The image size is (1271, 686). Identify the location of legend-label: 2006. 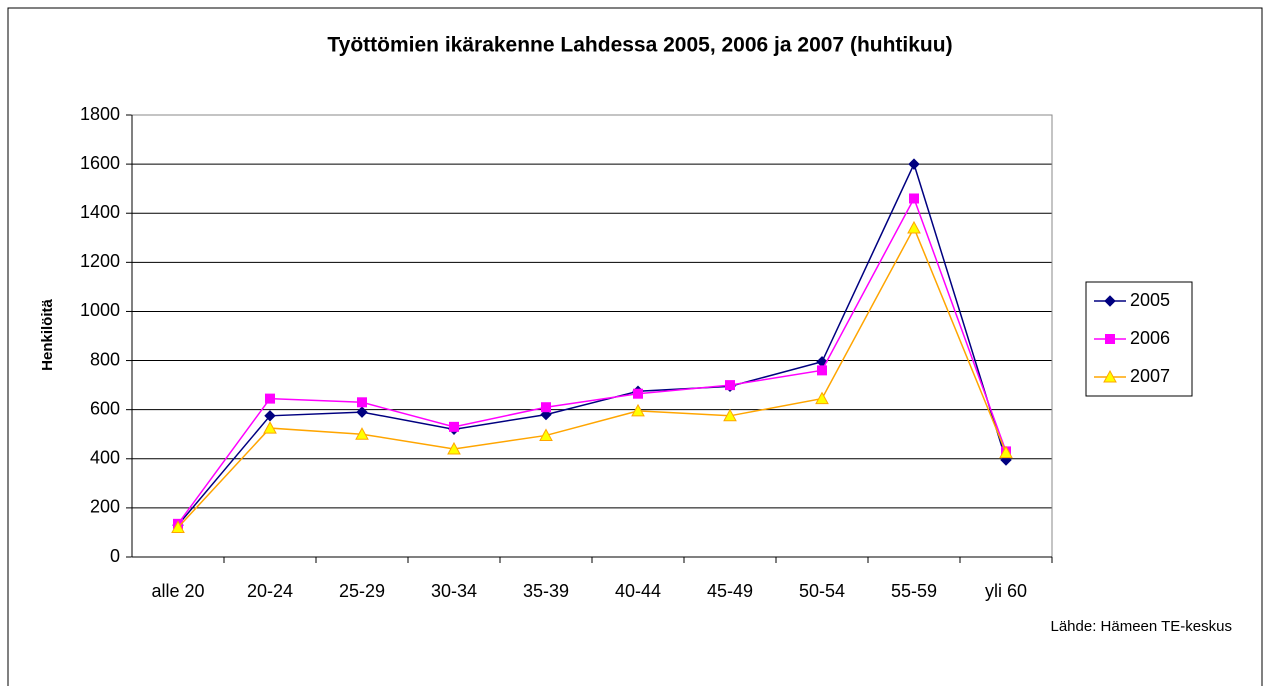
(1150, 338).